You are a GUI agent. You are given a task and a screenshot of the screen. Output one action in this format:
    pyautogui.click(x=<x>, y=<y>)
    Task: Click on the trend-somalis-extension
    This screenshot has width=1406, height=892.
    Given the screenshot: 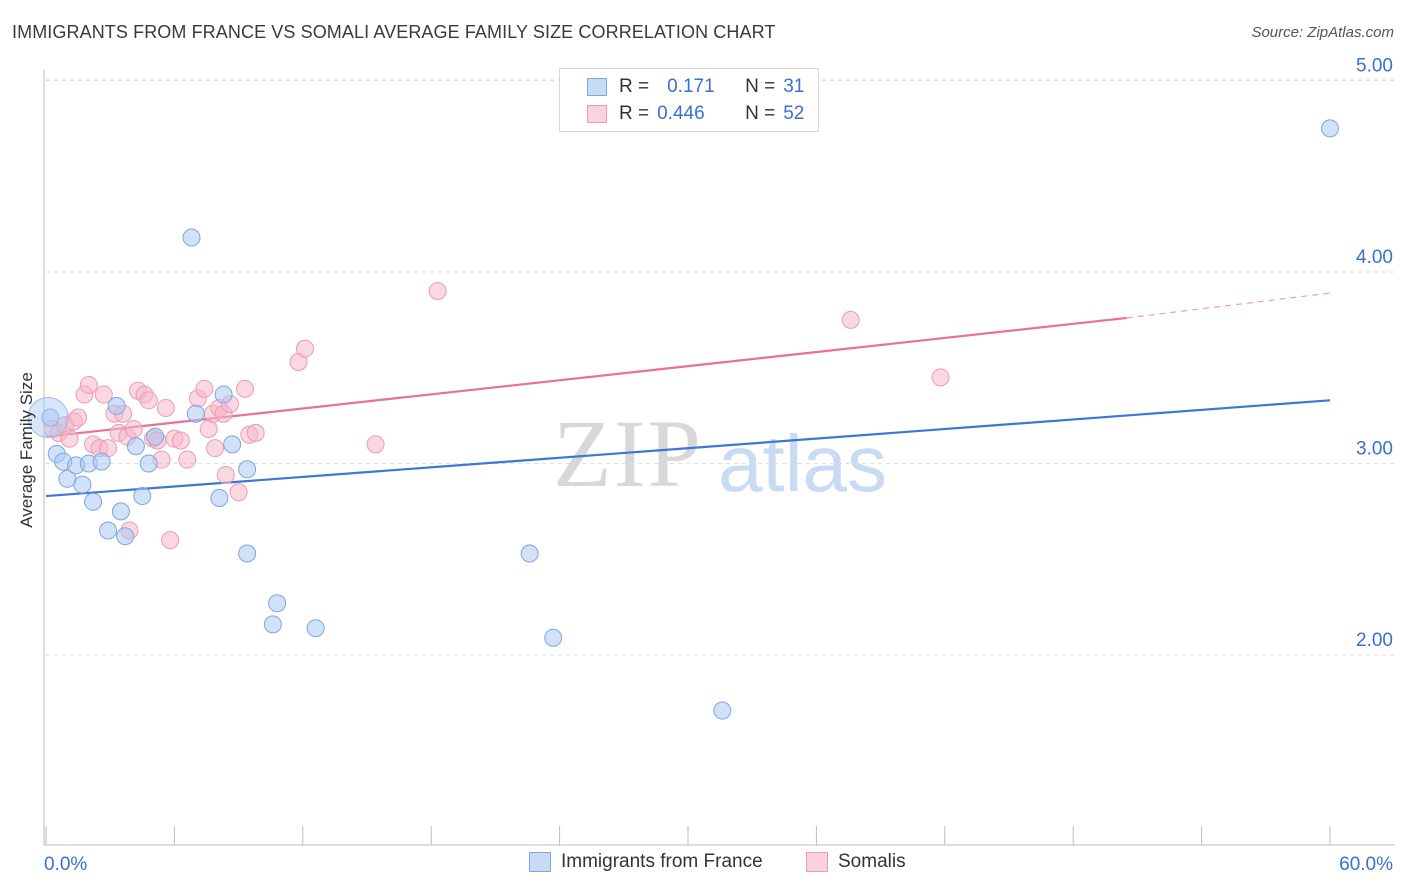 What is the action you would take?
    pyautogui.click(x=1228, y=305)
    